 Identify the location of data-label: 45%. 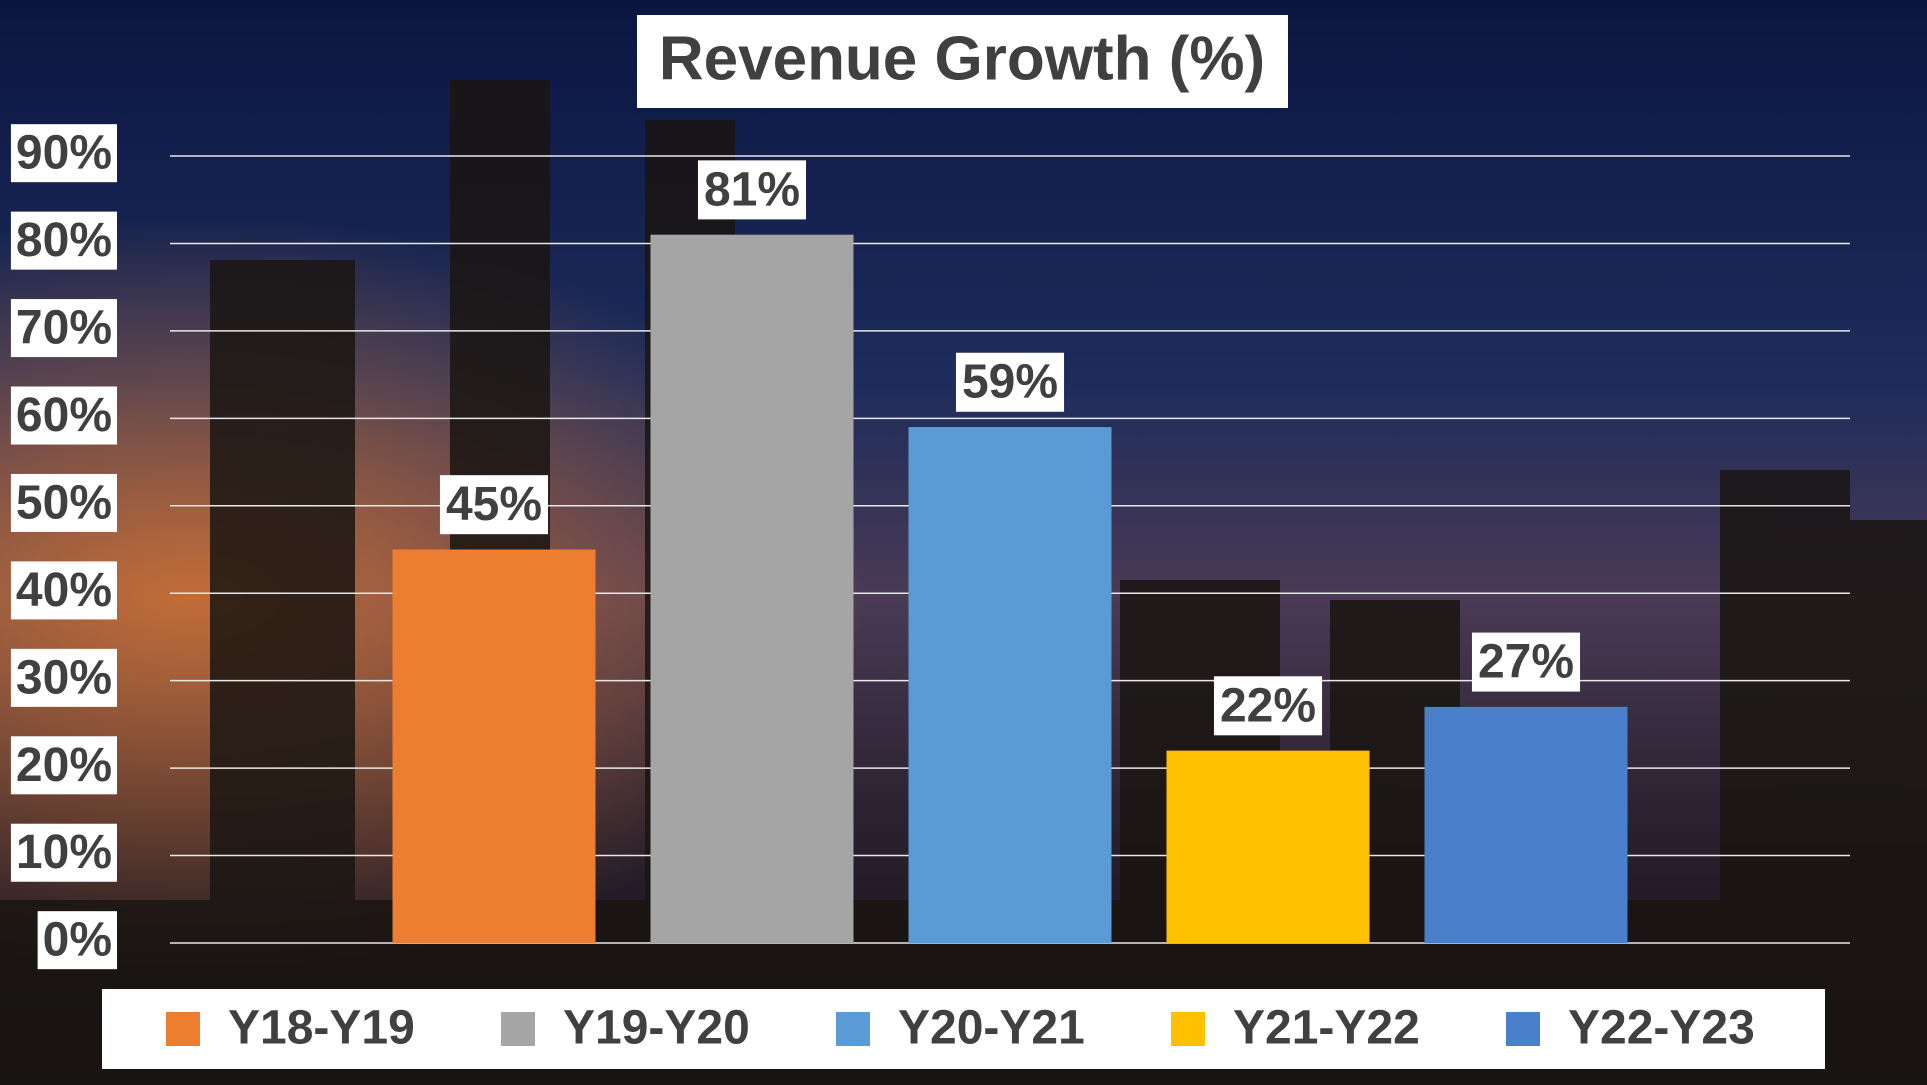
(494, 504).